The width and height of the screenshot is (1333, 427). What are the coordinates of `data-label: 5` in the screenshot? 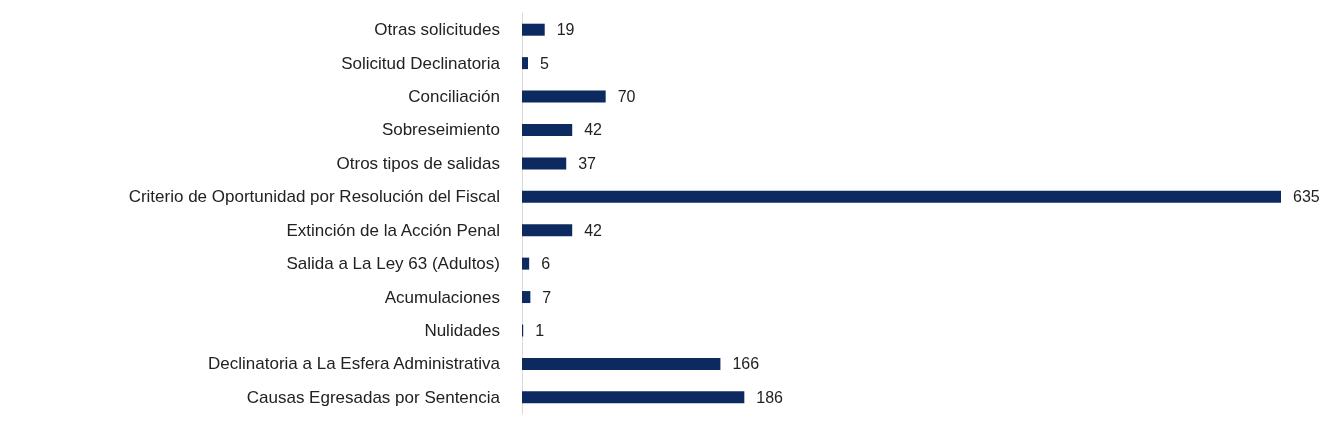 It's located at (544, 63).